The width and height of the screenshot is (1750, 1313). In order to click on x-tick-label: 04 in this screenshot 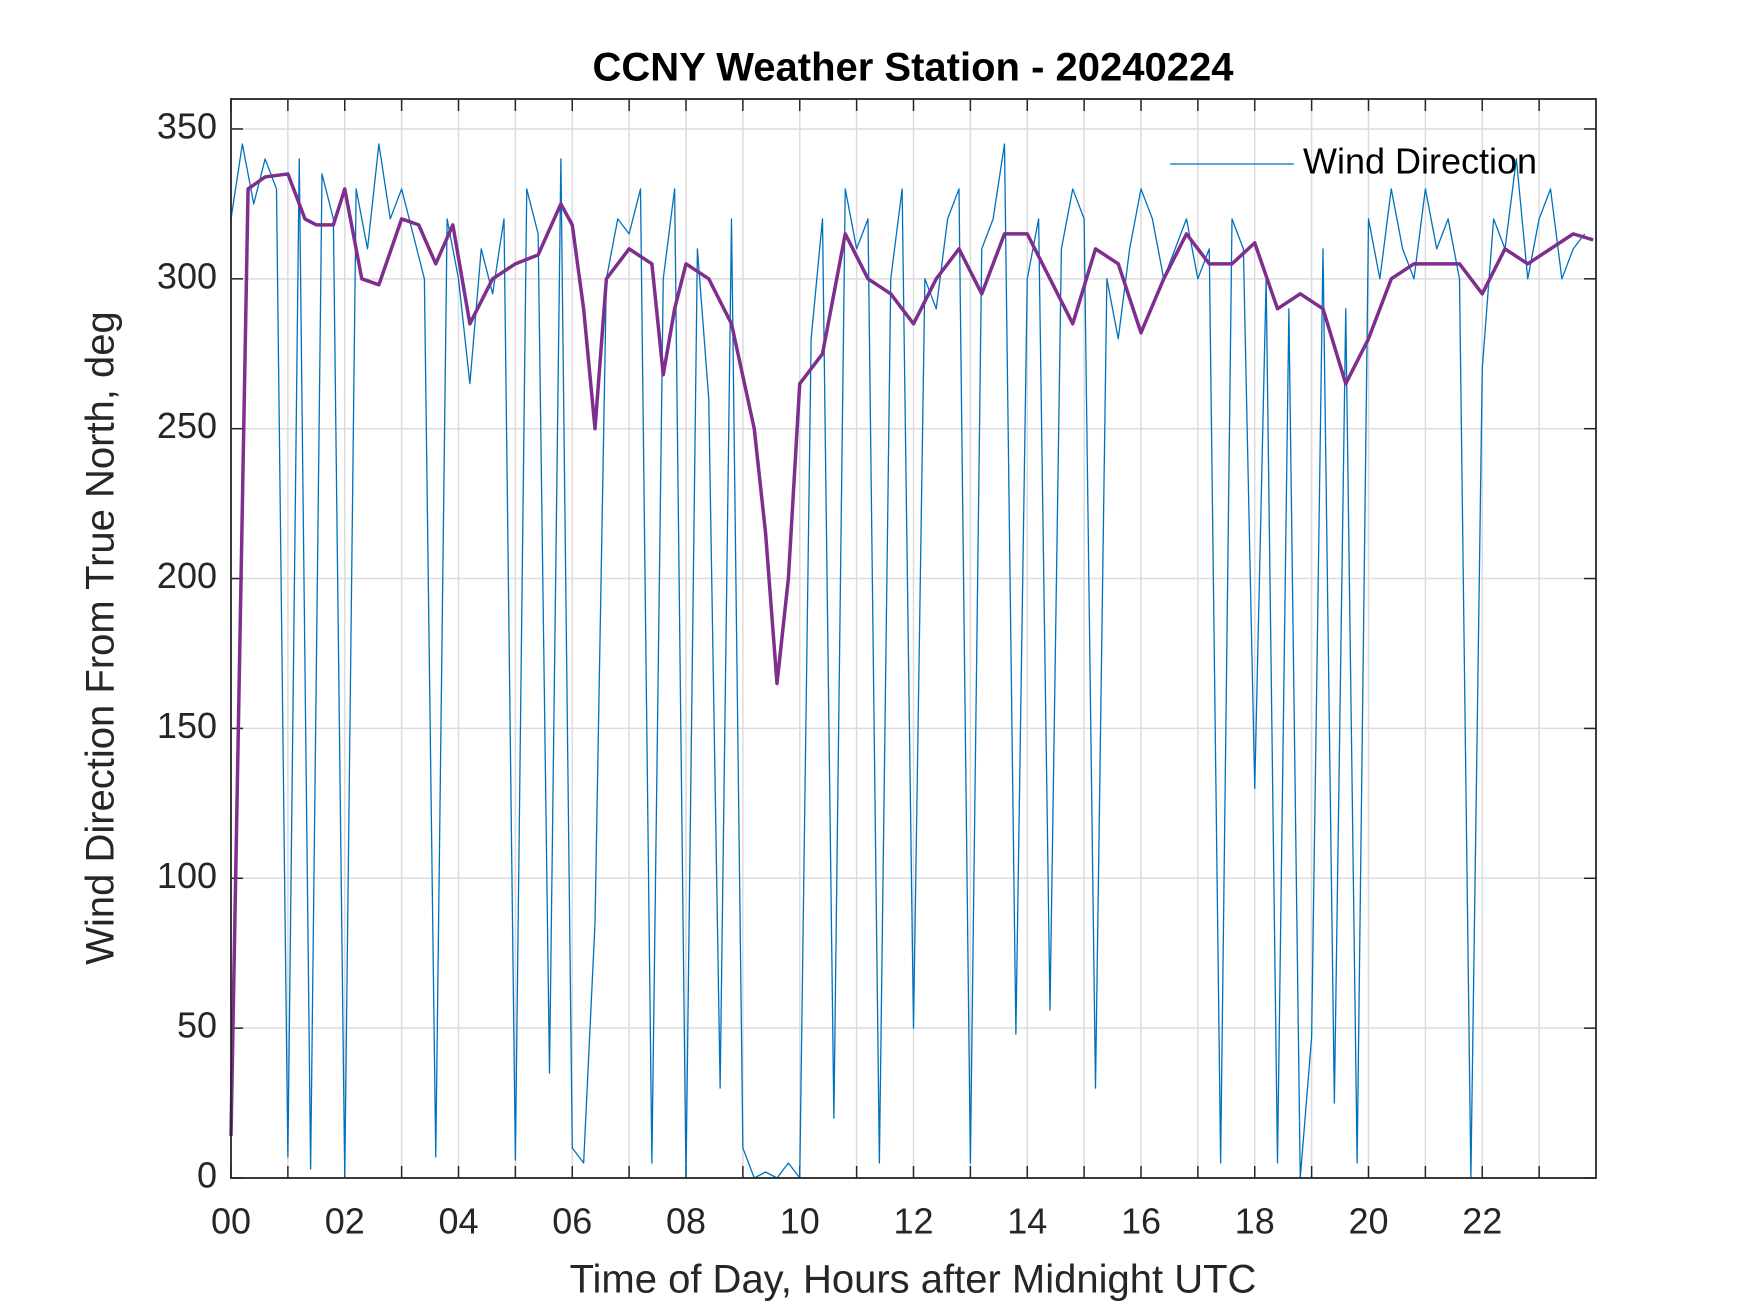, I will do `click(458, 1221)`.